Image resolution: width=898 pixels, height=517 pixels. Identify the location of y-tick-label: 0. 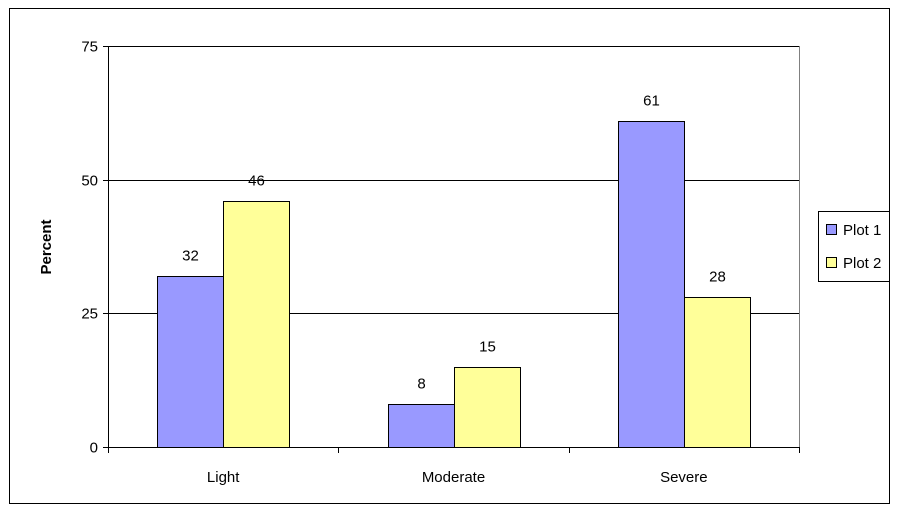
(94, 448).